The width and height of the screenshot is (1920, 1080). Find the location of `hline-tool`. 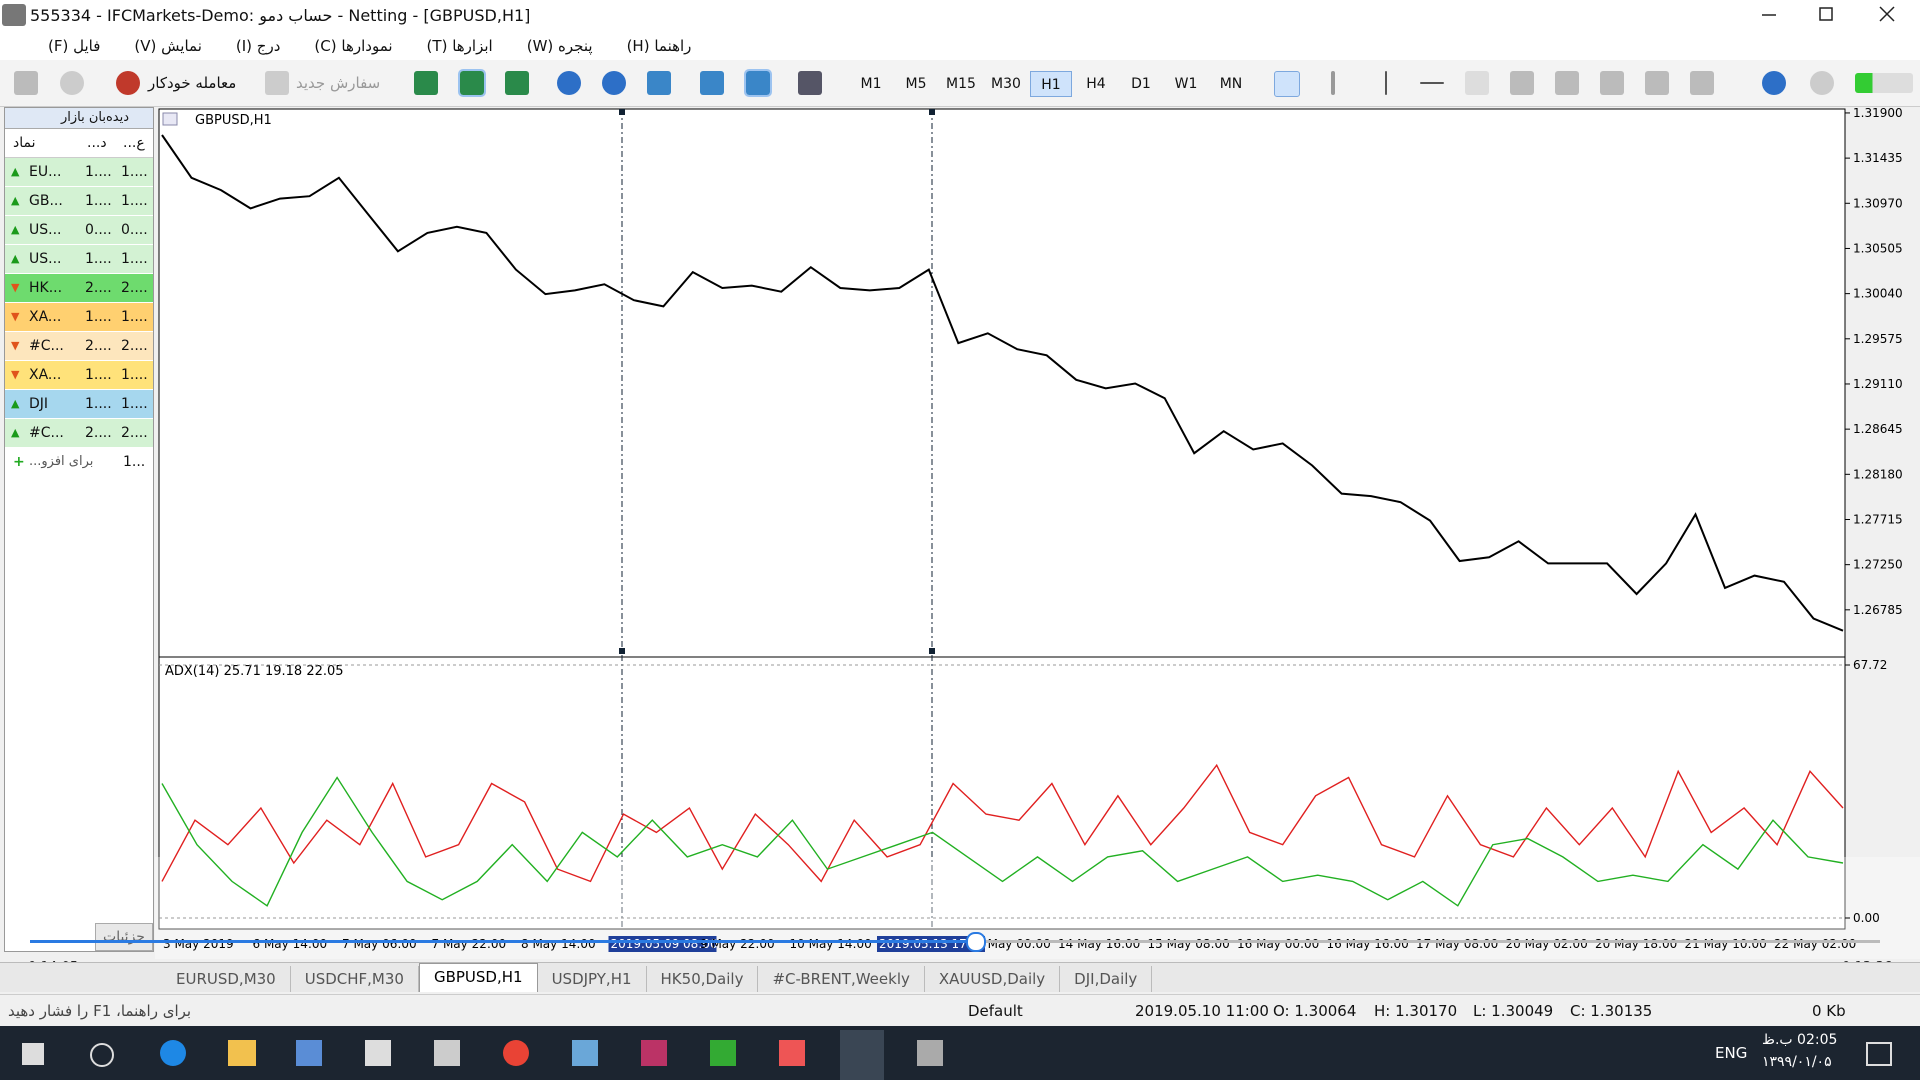

hline-tool is located at coordinates (1432, 83).